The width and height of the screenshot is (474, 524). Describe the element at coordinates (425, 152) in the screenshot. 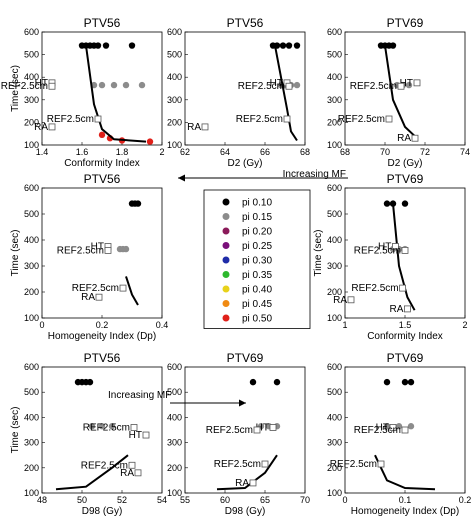

I see `x-tick-label: 72` at that location.